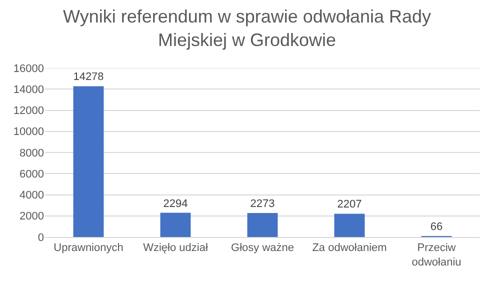  I want to click on y-tick-label: 0, so click(41, 238).